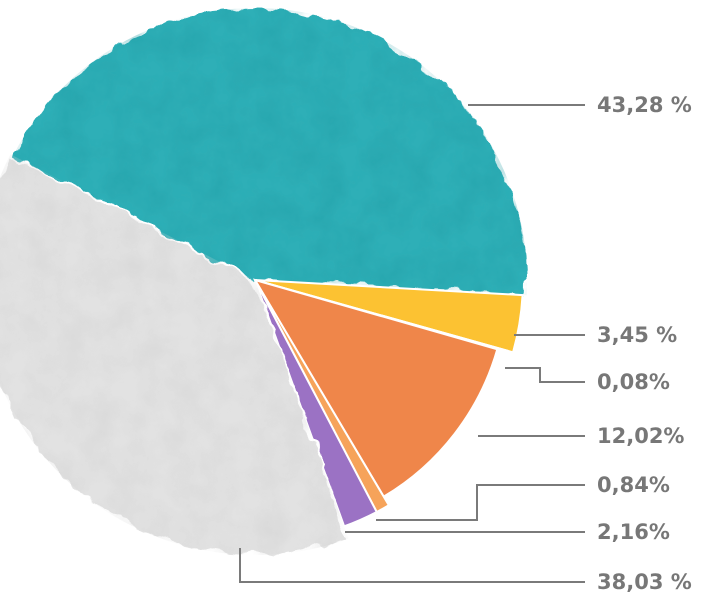 The width and height of the screenshot is (703, 594). I want to click on pie-slice, so click(375, 388).